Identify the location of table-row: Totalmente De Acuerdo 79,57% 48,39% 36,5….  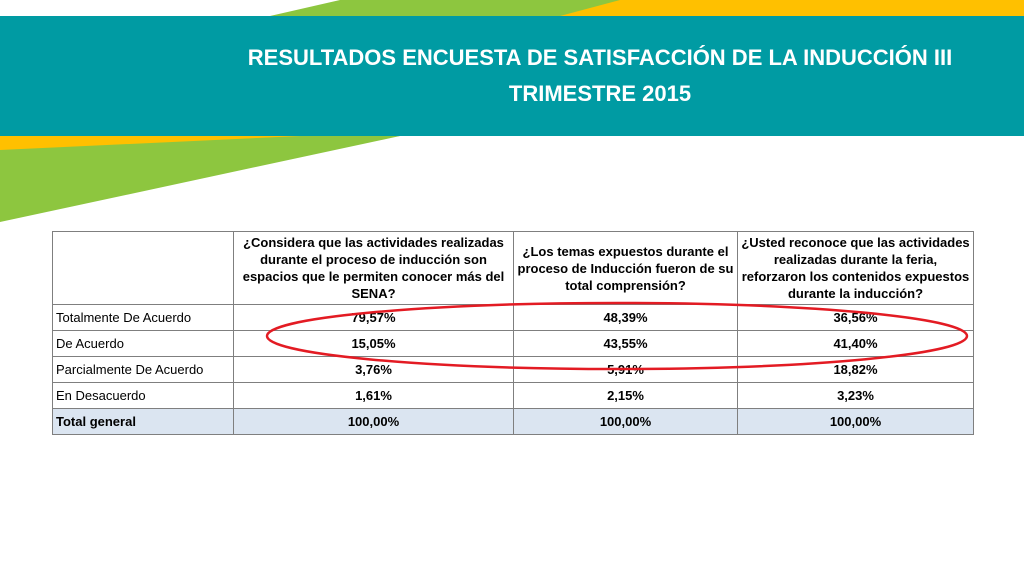
(513, 317).